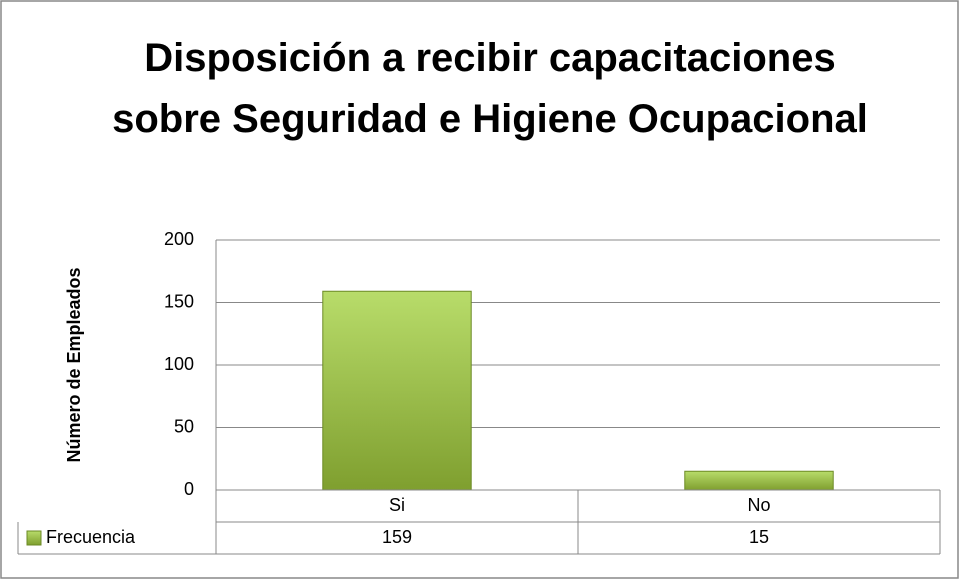  I want to click on y-tick-label: 0, so click(189, 489).